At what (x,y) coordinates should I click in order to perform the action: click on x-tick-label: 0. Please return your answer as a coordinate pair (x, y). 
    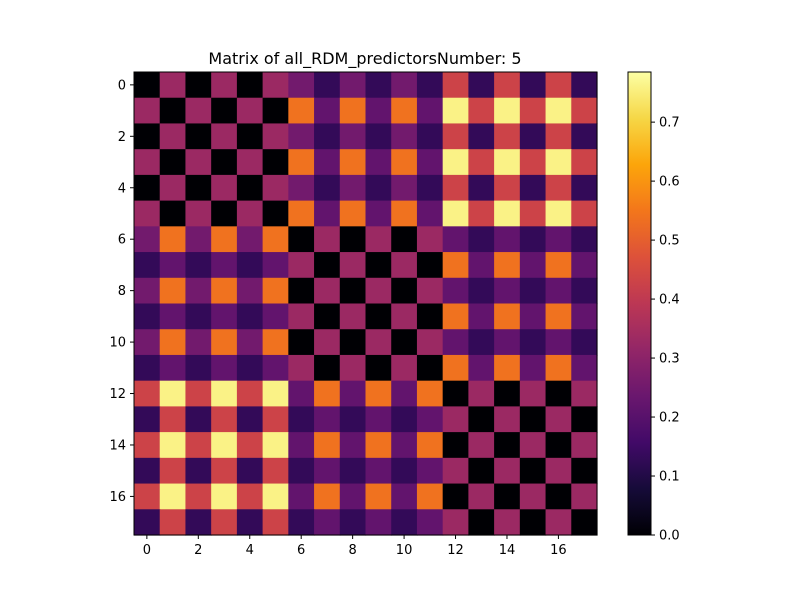
    Looking at the image, I should click on (147, 550).